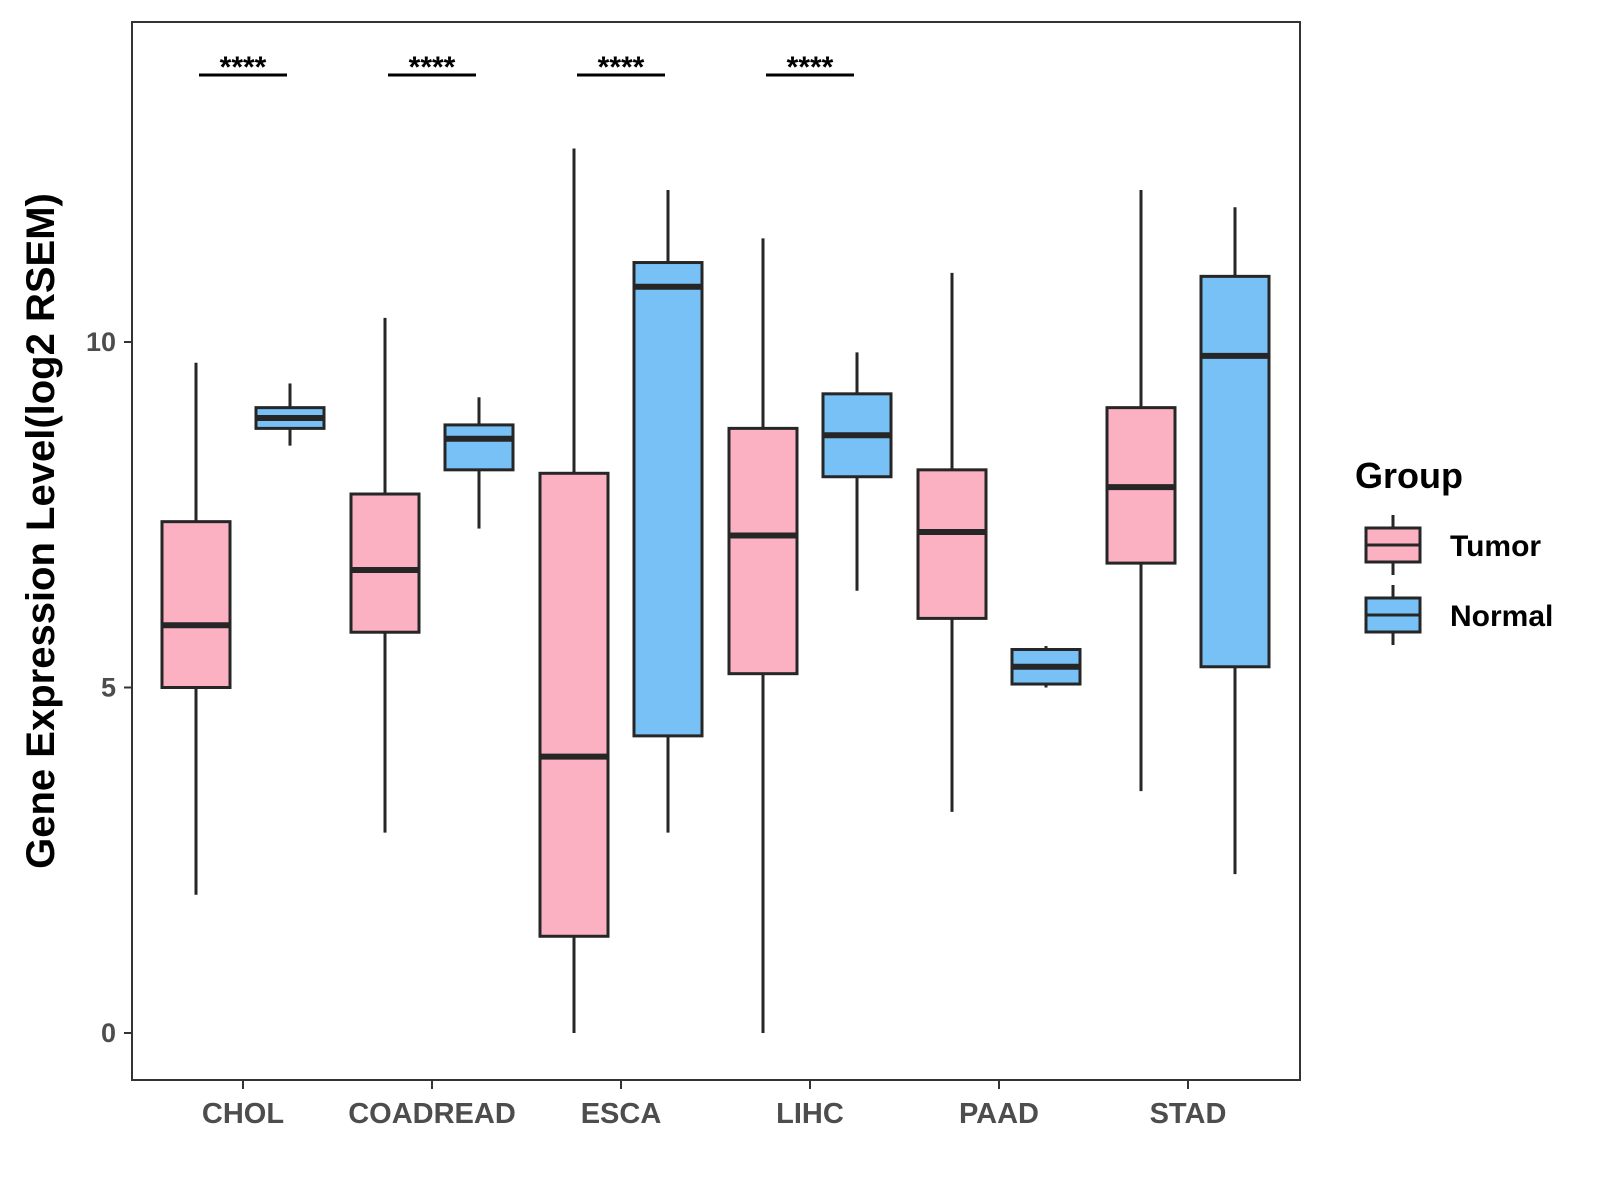  Describe the element at coordinates (1409, 475) in the screenshot. I see `legend-title: Group` at that location.